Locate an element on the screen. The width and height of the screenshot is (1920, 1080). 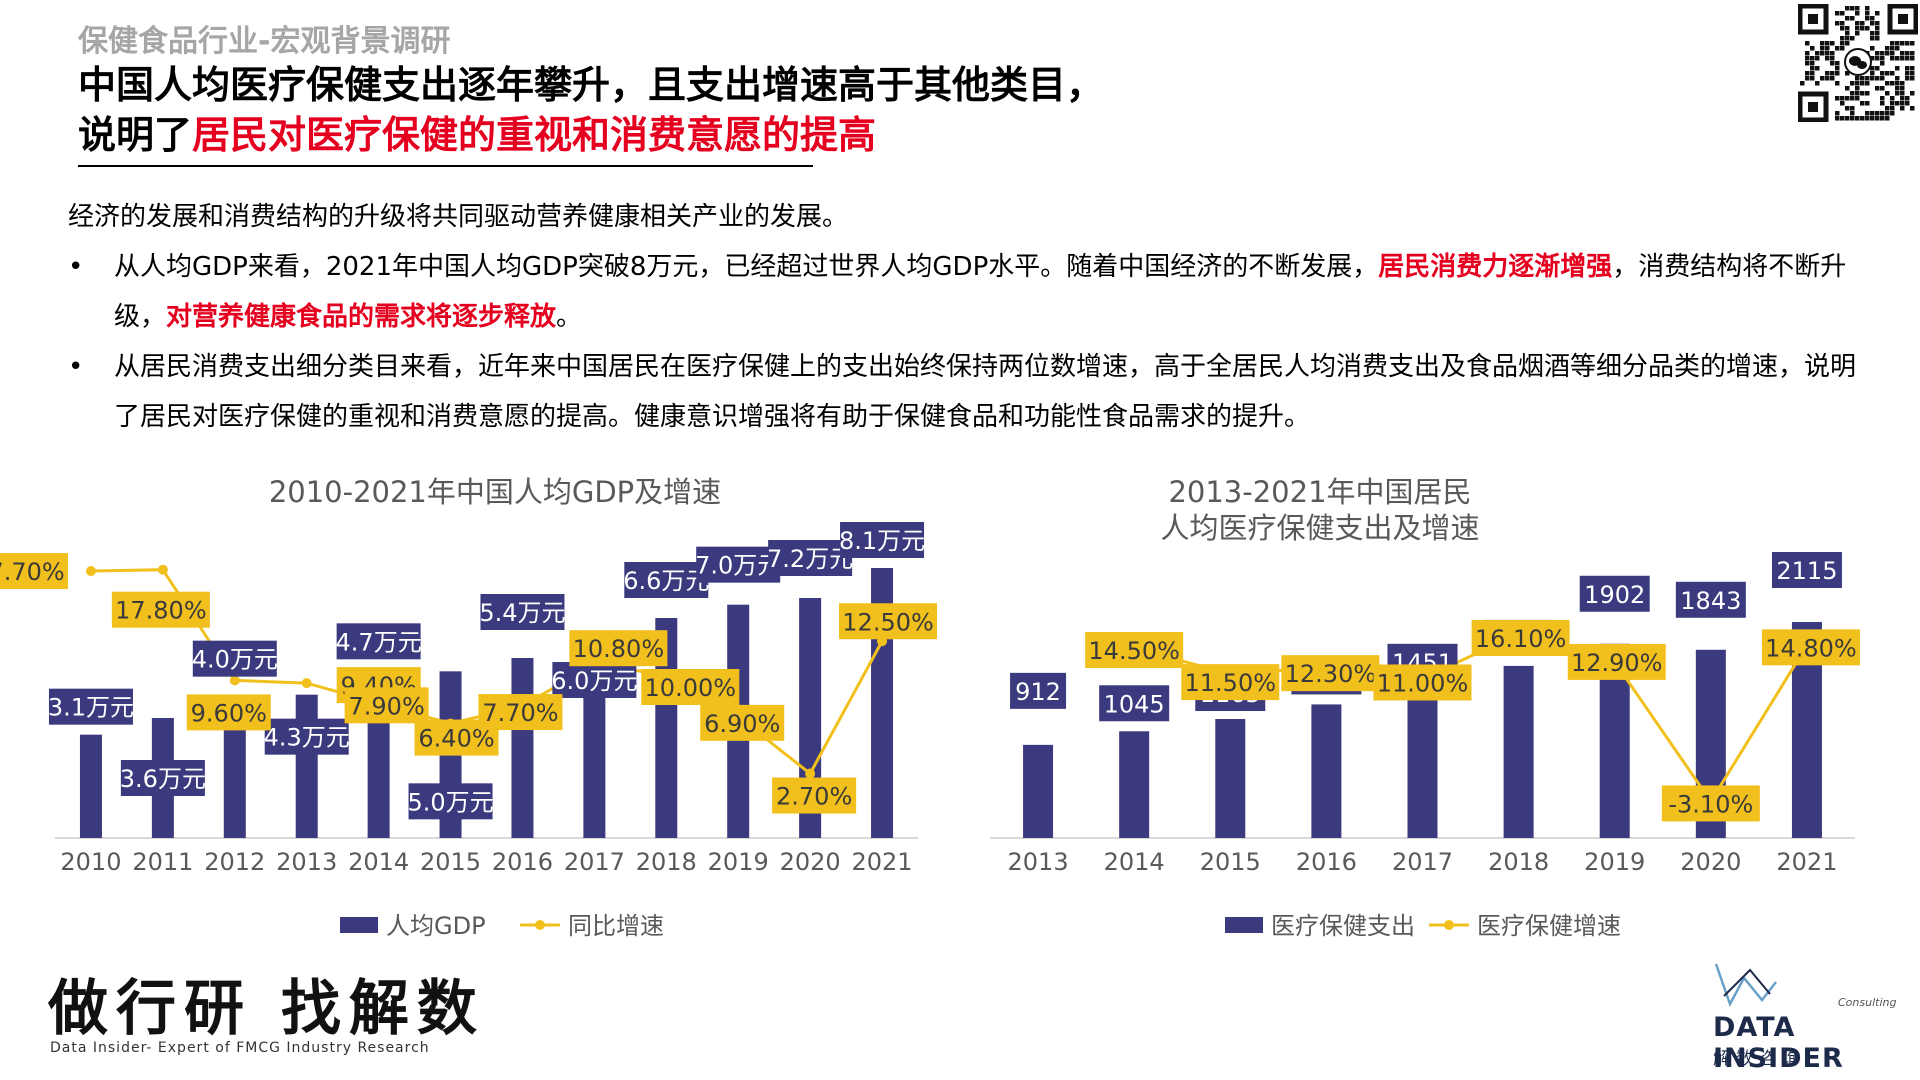
growth-value-label: -3.10% is located at coordinates (1710, 803).